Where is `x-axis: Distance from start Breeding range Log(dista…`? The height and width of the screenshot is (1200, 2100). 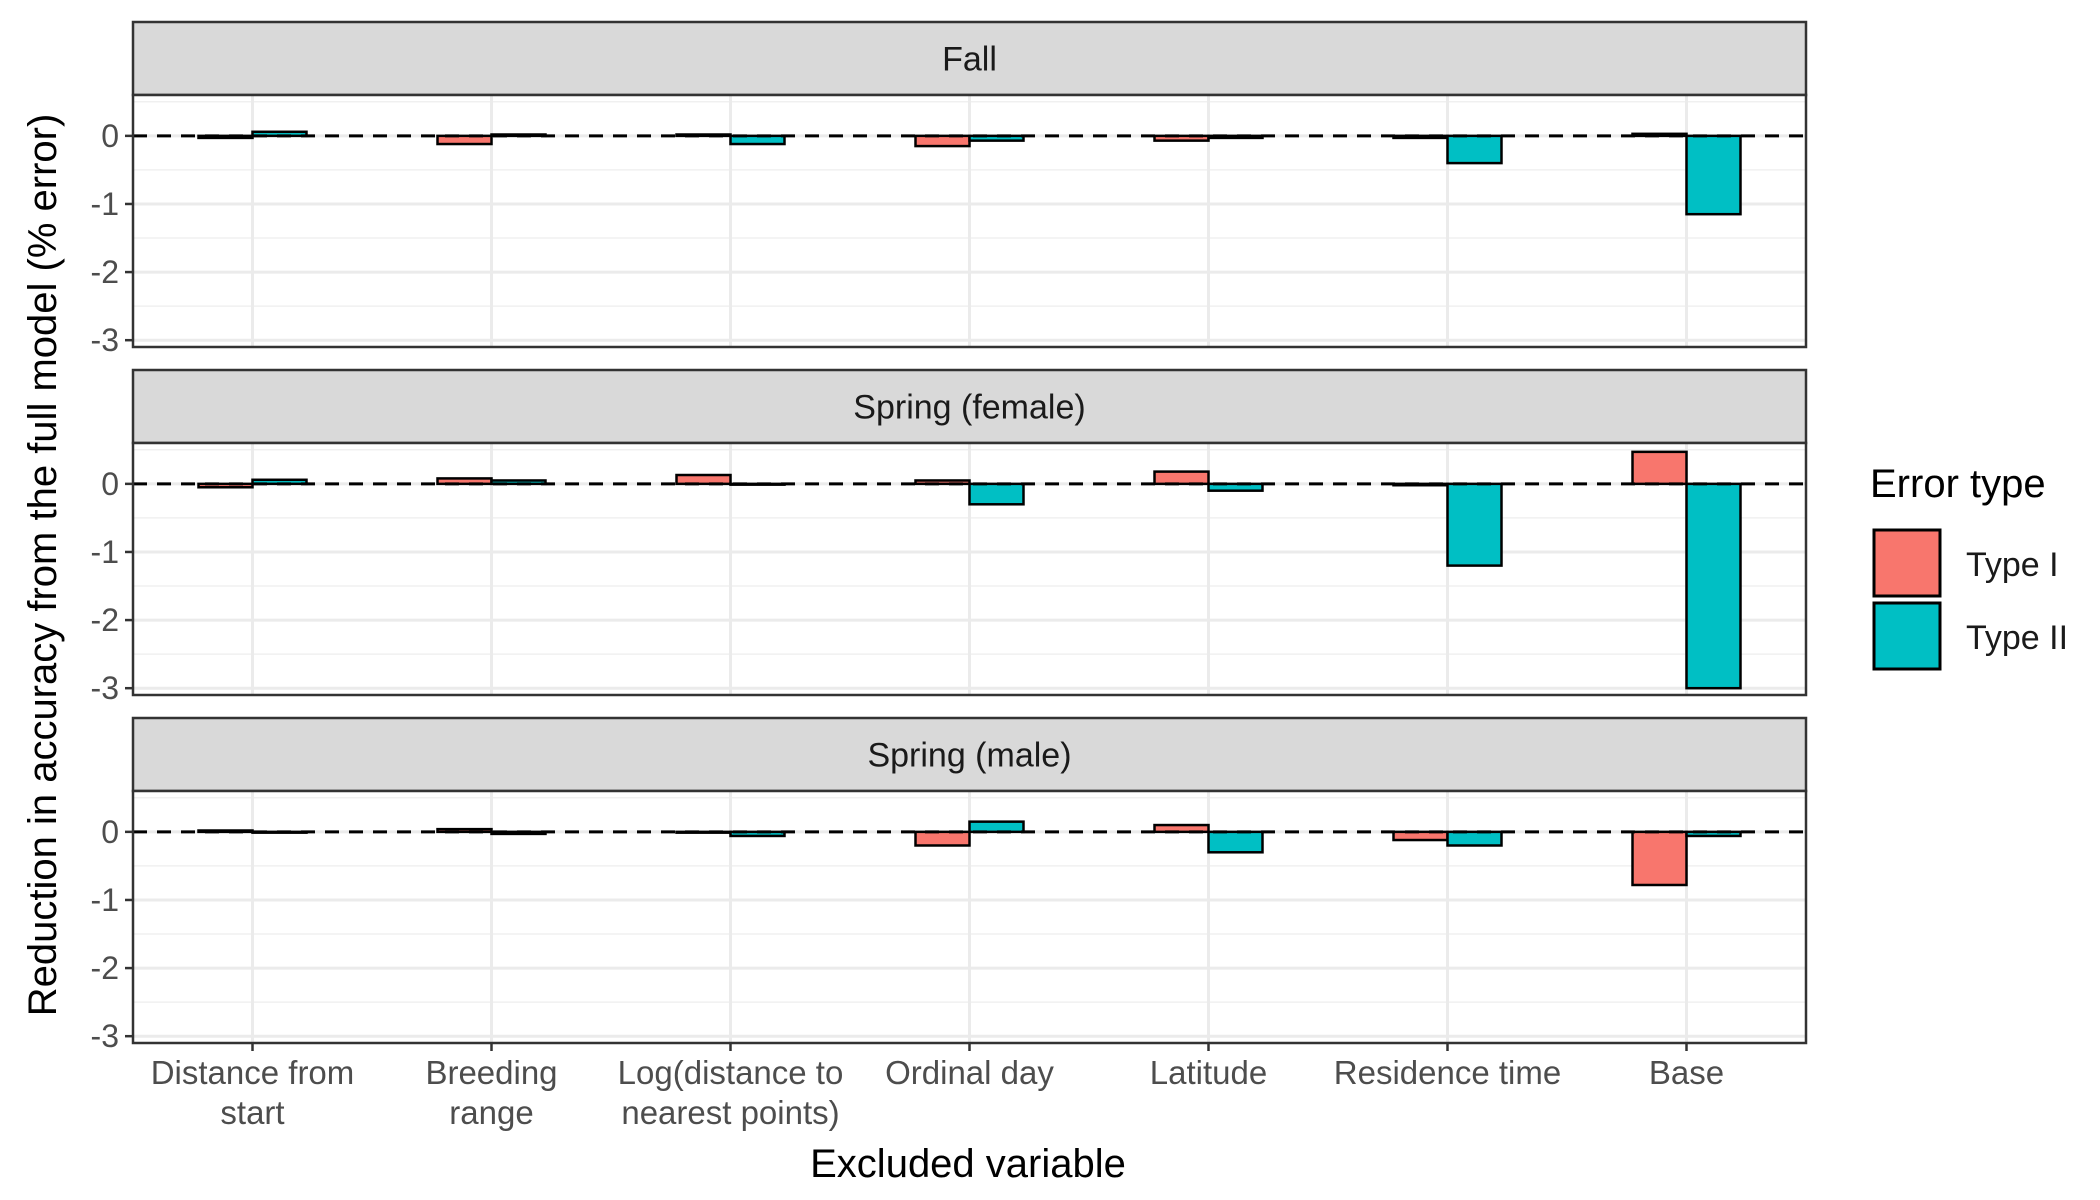 x-axis: Distance from start Breeding range Log(dista… is located at coordinates (937, 1087).